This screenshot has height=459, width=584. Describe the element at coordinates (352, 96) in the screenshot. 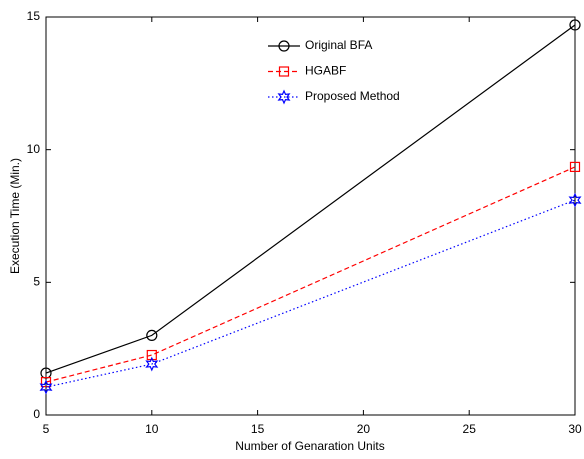

I see `legend-label: Proposed Method` at that location.